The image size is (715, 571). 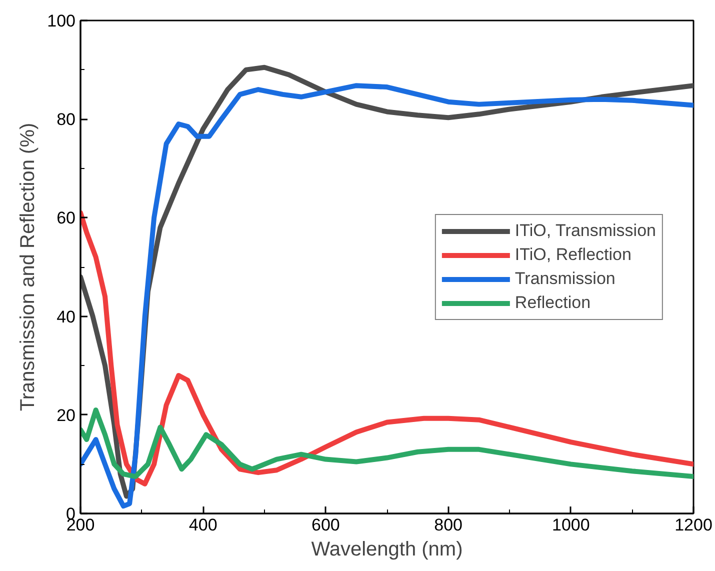 I want to click on legend-label: Transmission, so click(x=565, y=278).